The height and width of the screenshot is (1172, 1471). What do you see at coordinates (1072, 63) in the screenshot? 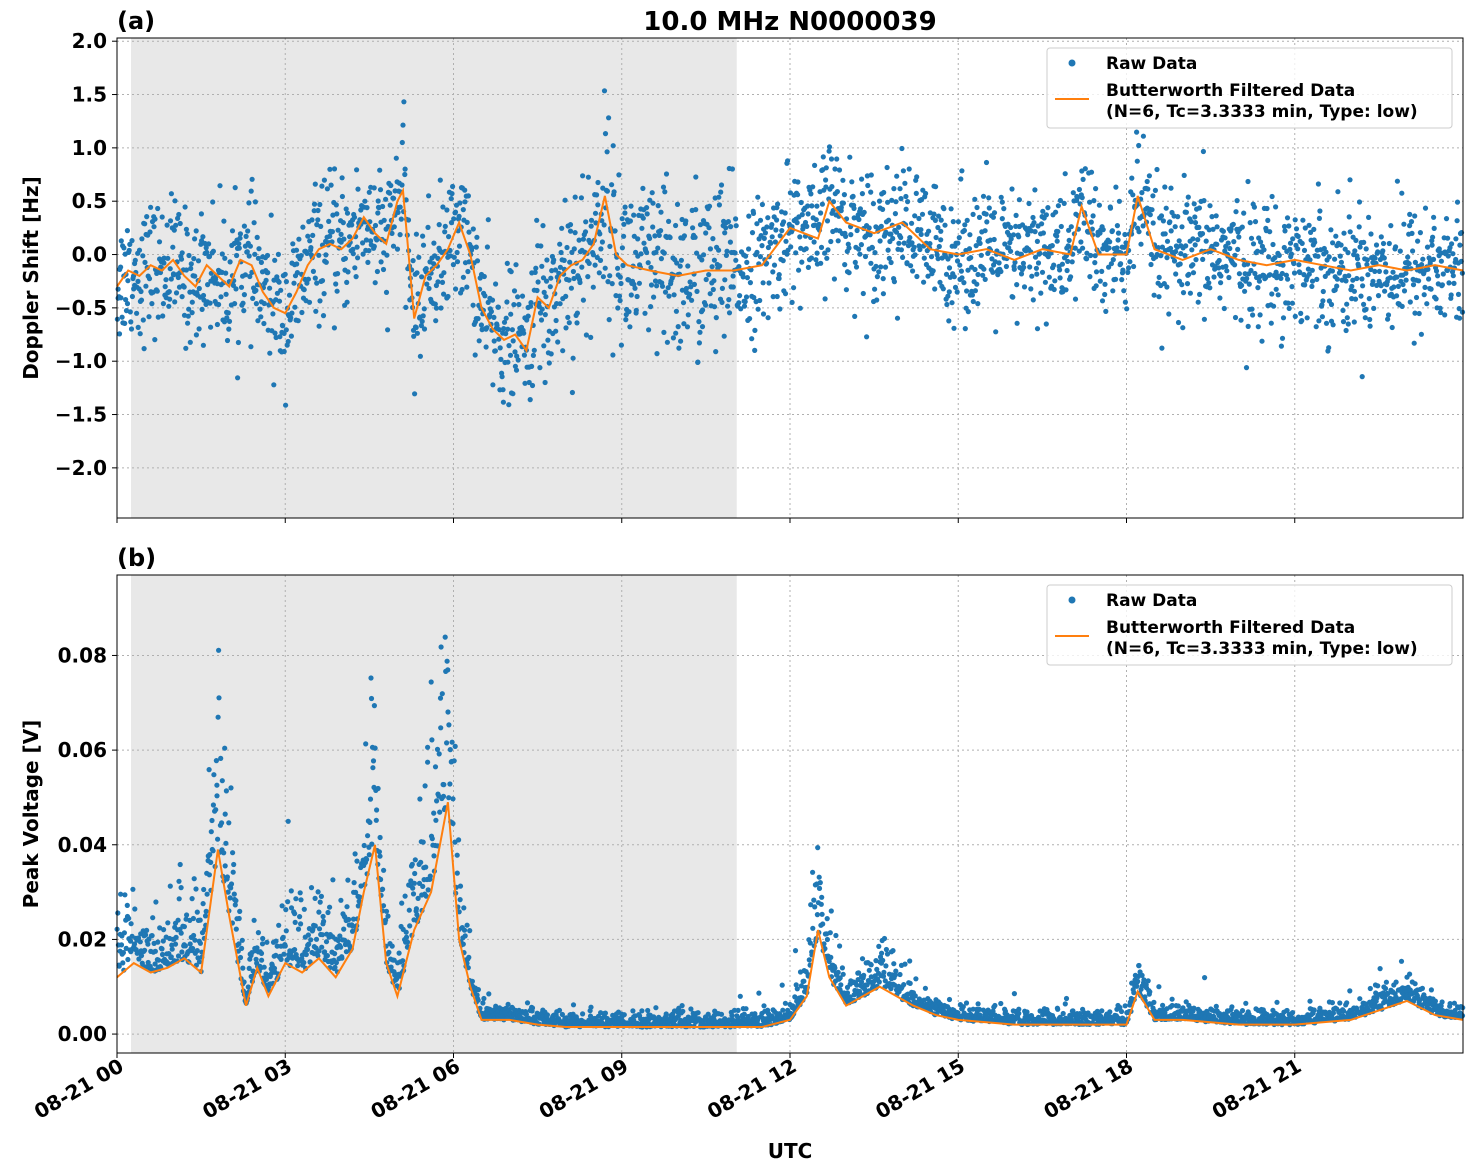
I see `panel-a-legend-raw-marker` at bounding box center [1072, 63].